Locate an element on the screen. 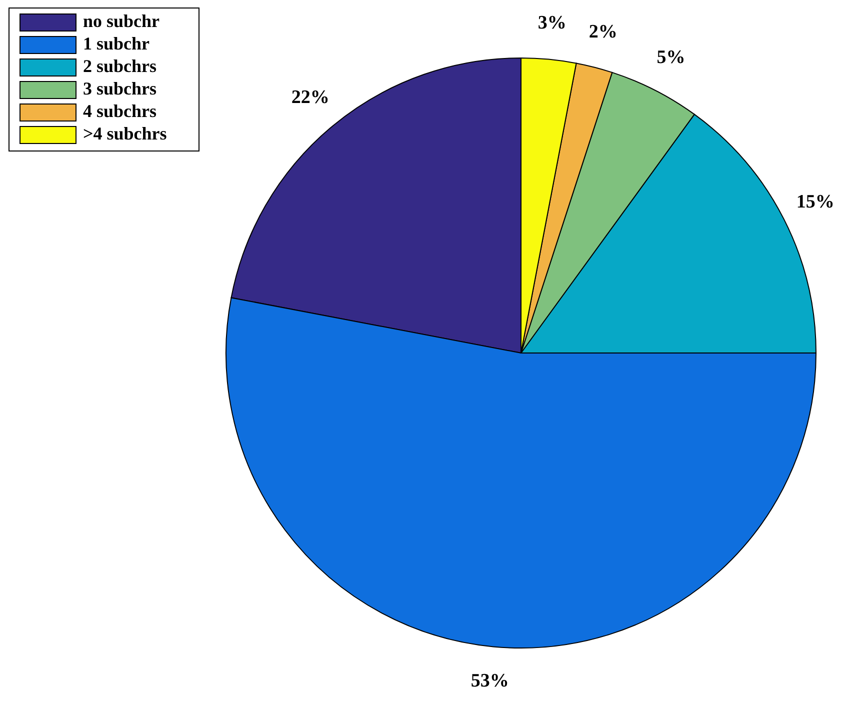 The image size is (850, 702). legend-label: 2 subchrs is located at coordinates (120, 66).